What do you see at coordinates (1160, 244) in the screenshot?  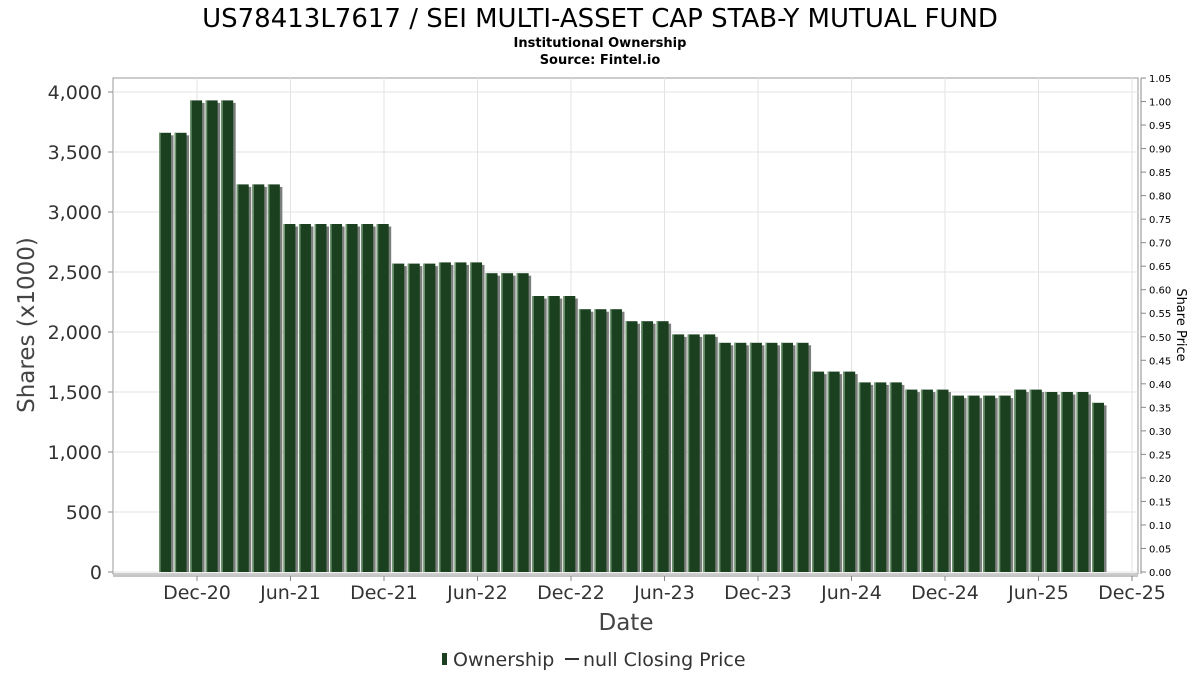 I see `right-tick-label: 0.70` at bounding box center [1160, 244].